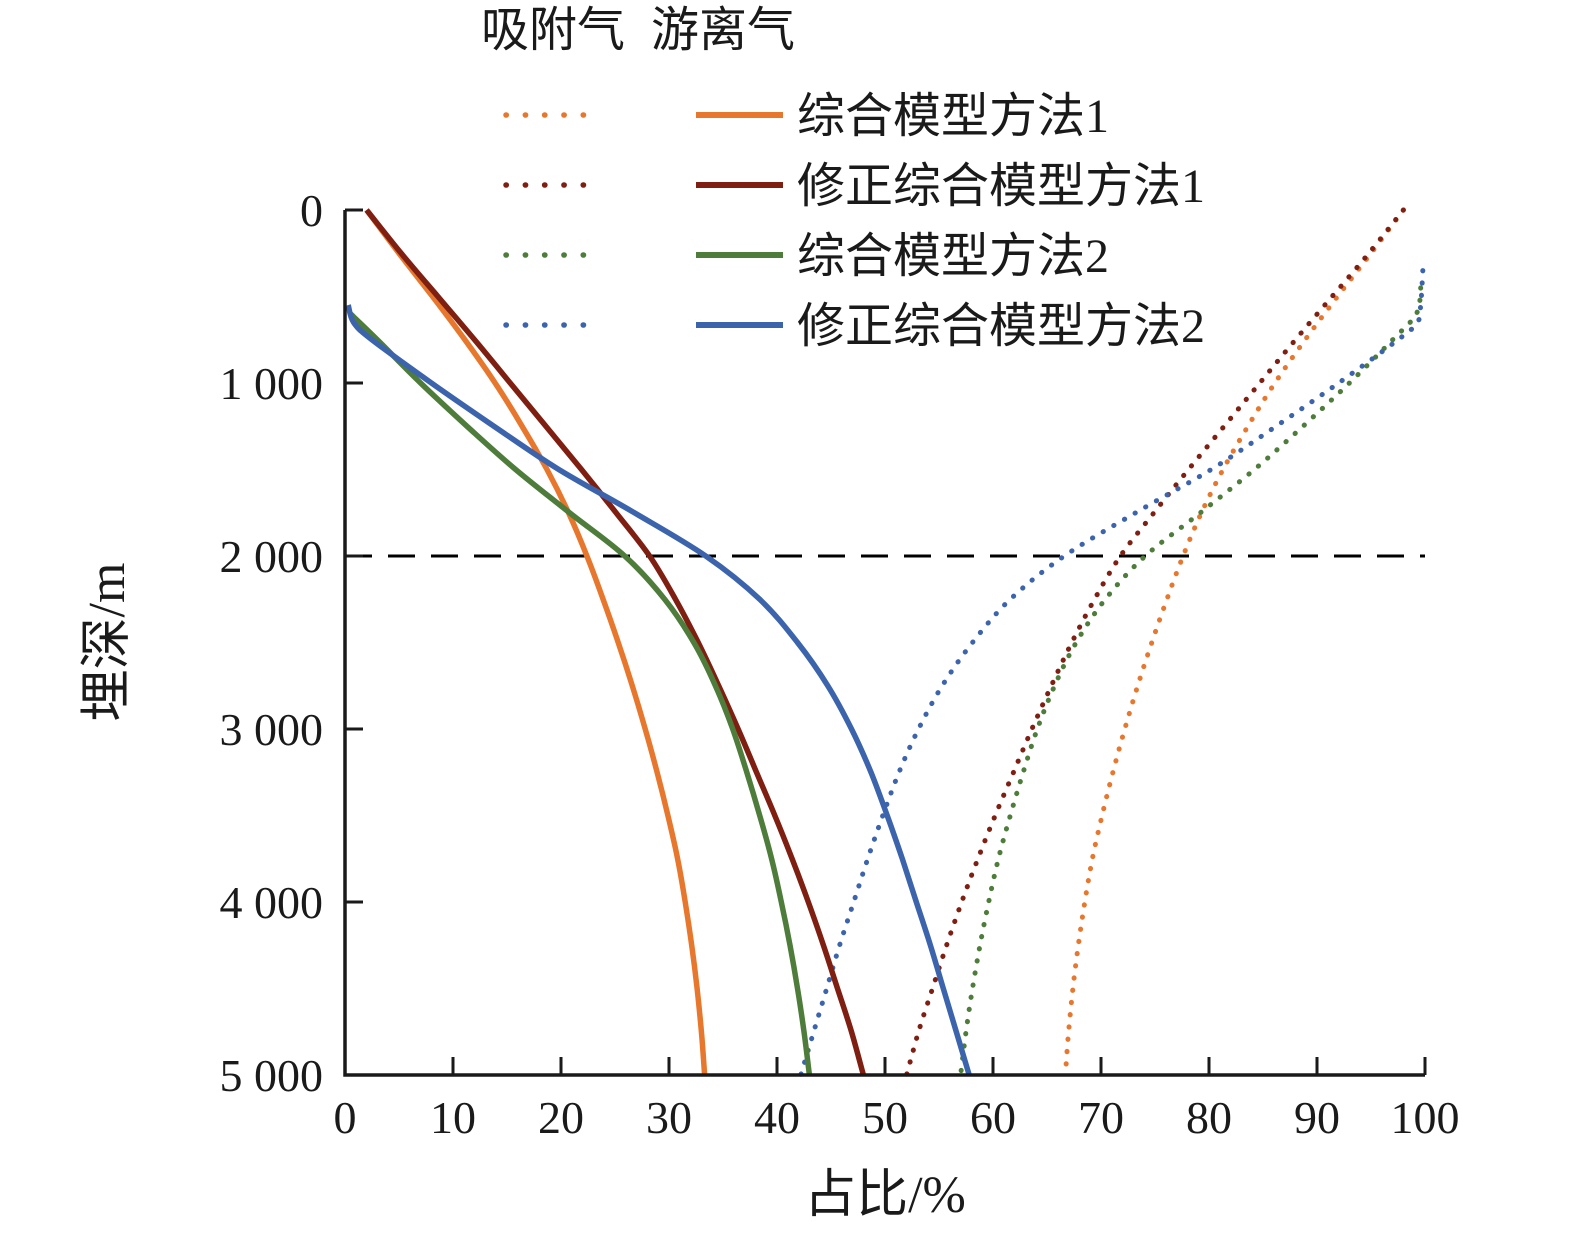 The image size is (1575, 1238). What do you see at coordinates (1209, 1117) in the screenshot?
I see `x-tick-label: 80` at bounding box center [1209, 1117].